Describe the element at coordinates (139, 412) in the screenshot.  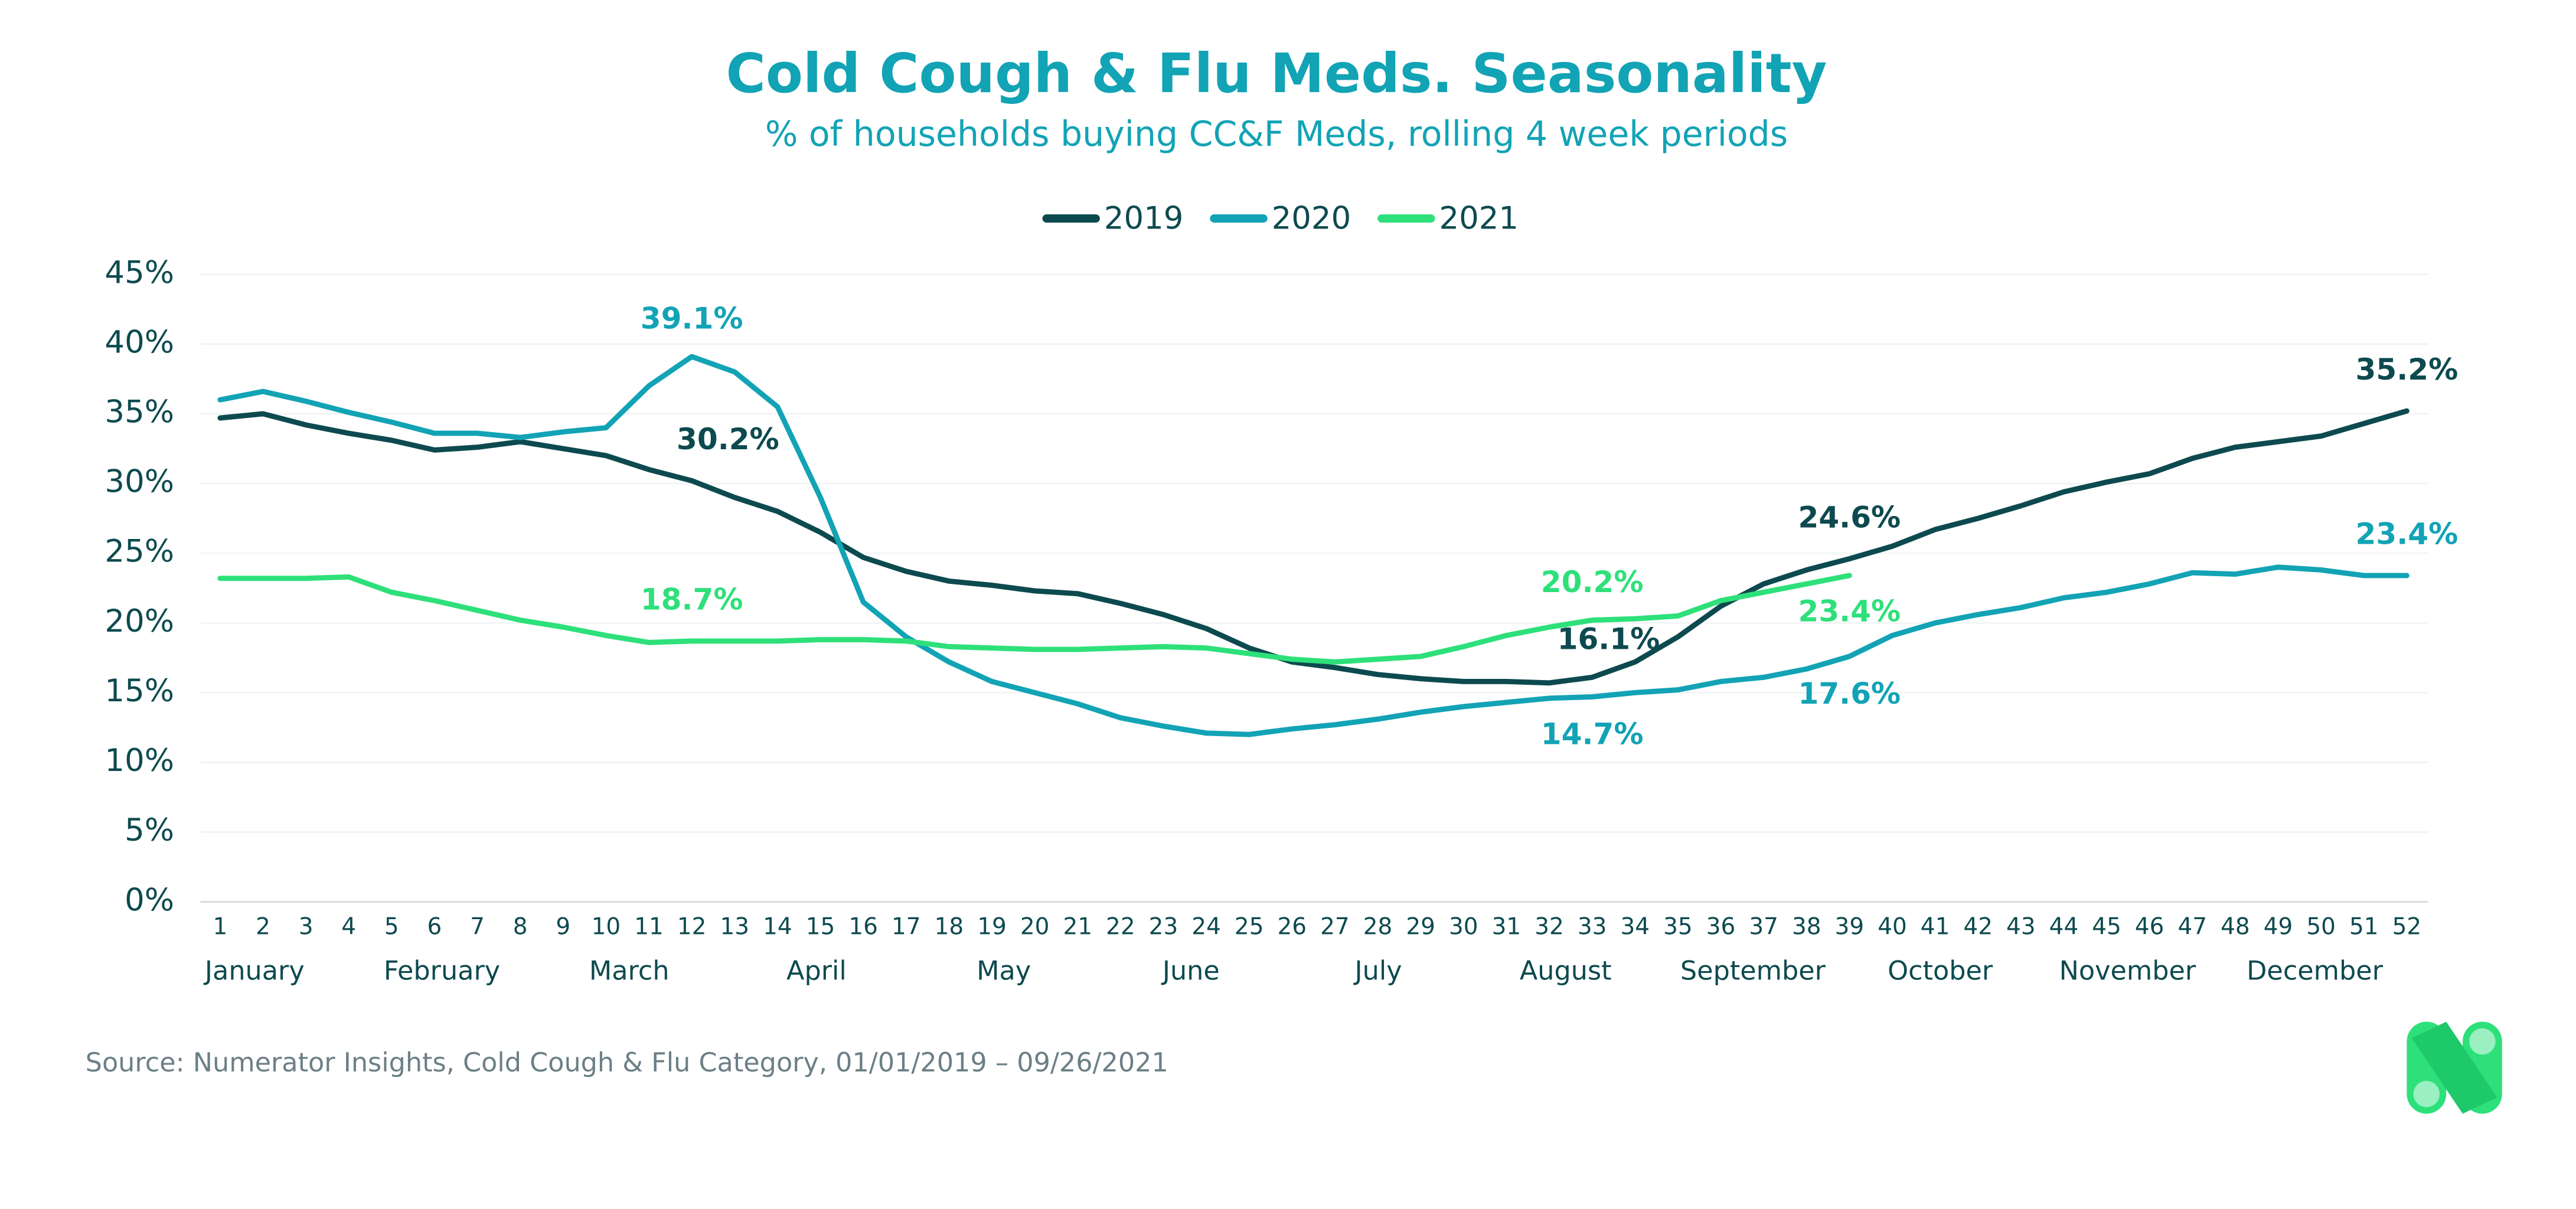
I see `y-tick-label: 35%` at that location.